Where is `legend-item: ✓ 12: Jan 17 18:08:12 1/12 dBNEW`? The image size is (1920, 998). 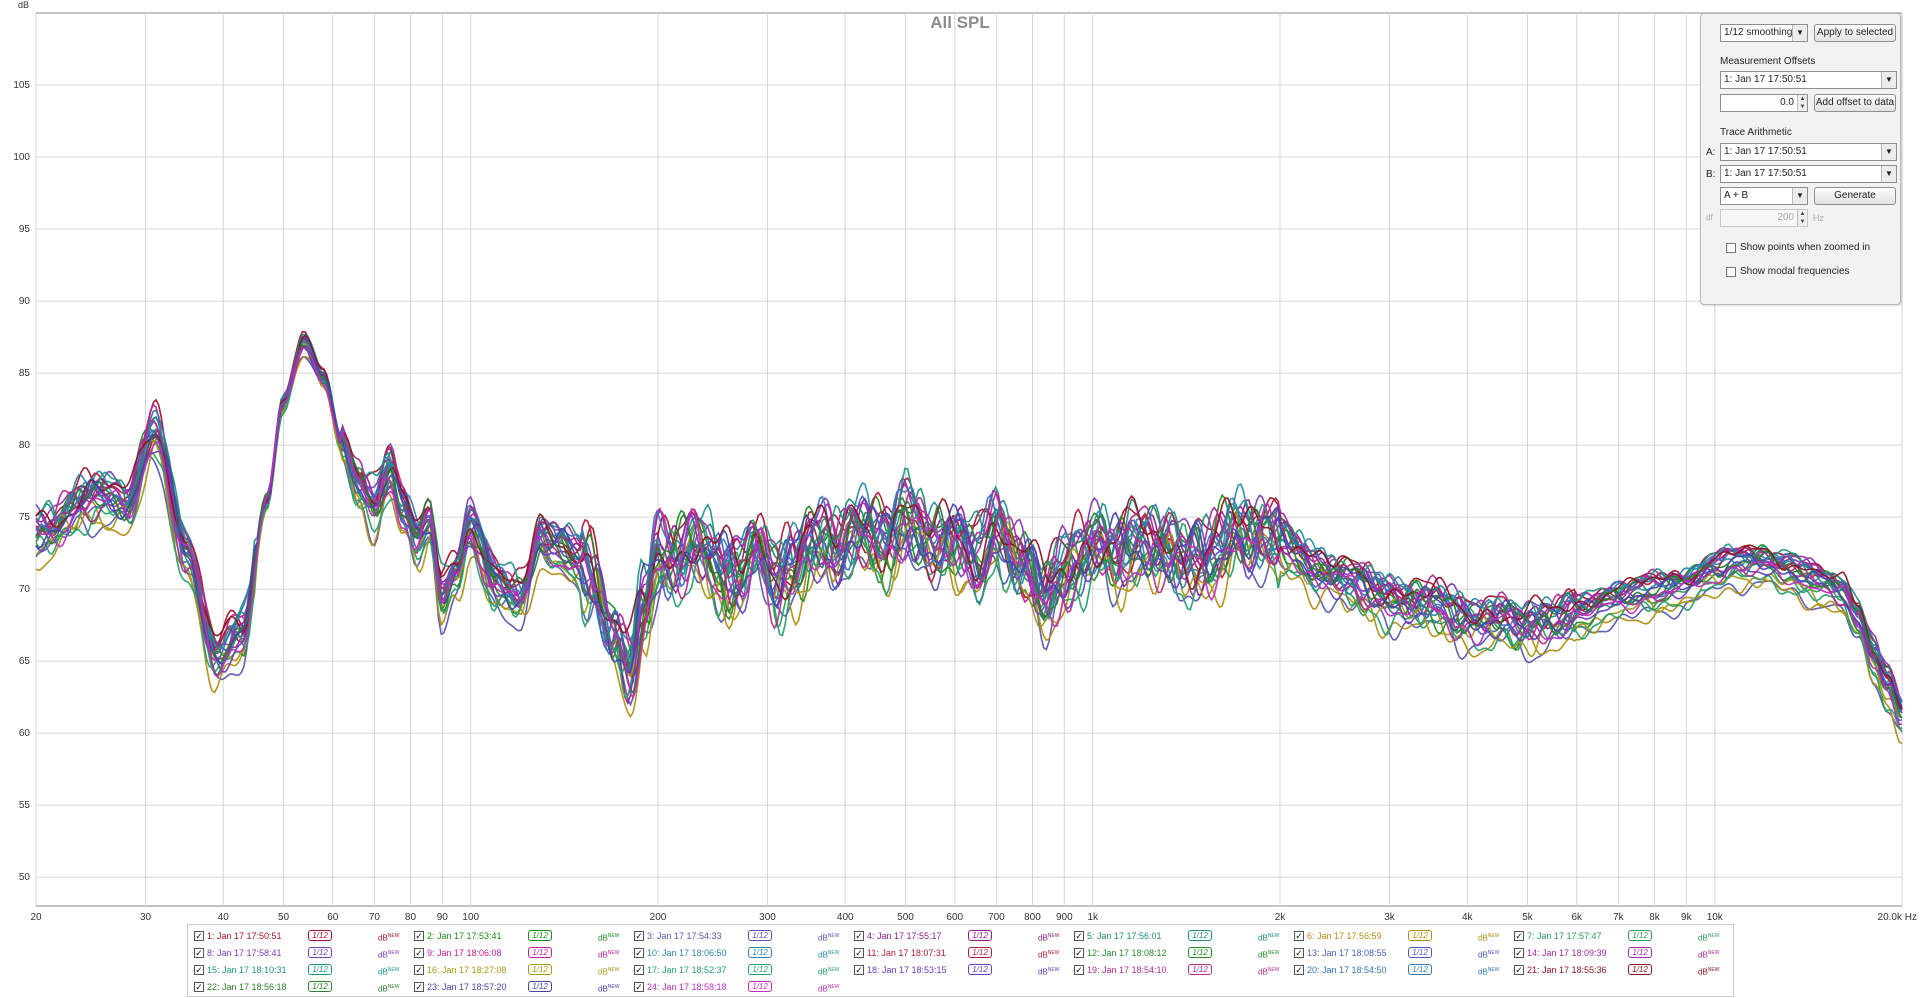
legend-item: ✓ 12: Jan 17 18:08:12 1/12 dBNEW is located at coordinates (1181, 953).